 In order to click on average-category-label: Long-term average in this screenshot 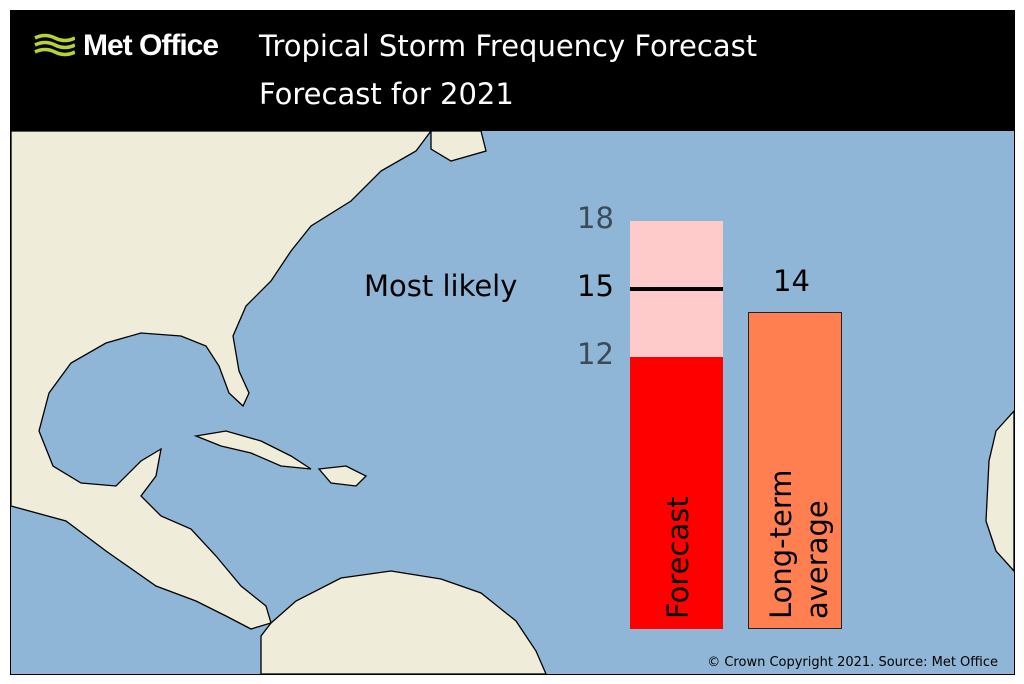, I will do `click(799, 544)`.